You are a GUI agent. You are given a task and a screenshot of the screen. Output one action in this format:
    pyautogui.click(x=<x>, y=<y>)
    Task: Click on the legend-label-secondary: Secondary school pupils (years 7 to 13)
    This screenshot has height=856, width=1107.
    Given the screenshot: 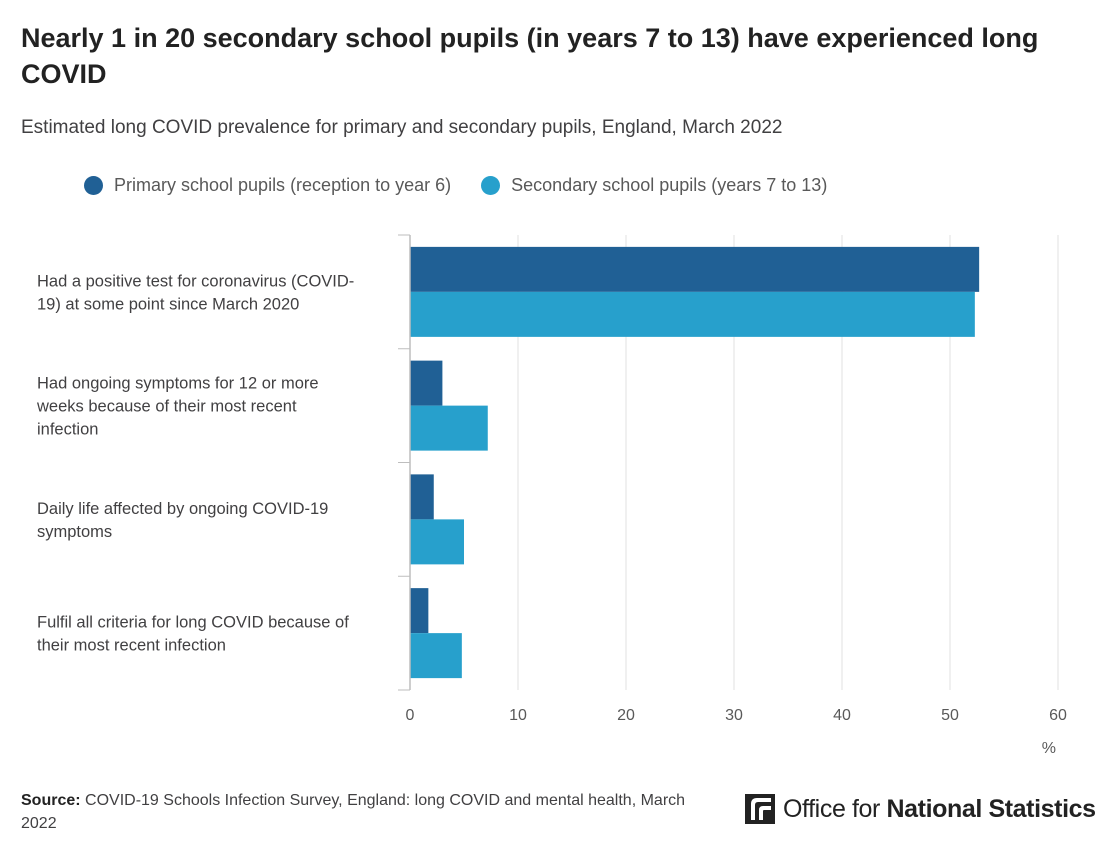 What is the action you would take?
    pyautogui.click(x=669, y=184)
    